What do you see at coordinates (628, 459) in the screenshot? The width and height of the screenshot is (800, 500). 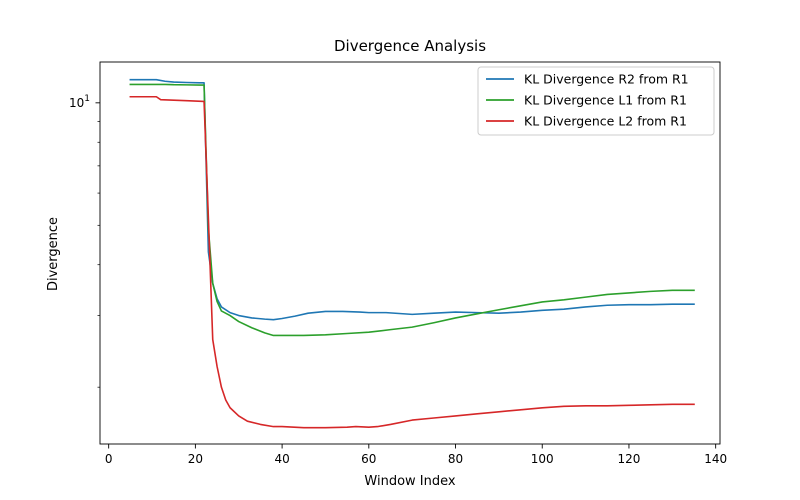 I see `x-tick-label: 120` at bounding box center [628, 459].